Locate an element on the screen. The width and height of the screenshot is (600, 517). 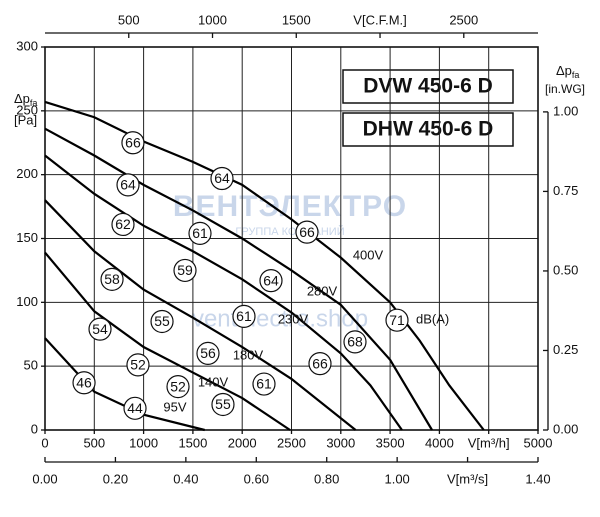
sound-level-label: 44 is located at coordinates (135, 408).